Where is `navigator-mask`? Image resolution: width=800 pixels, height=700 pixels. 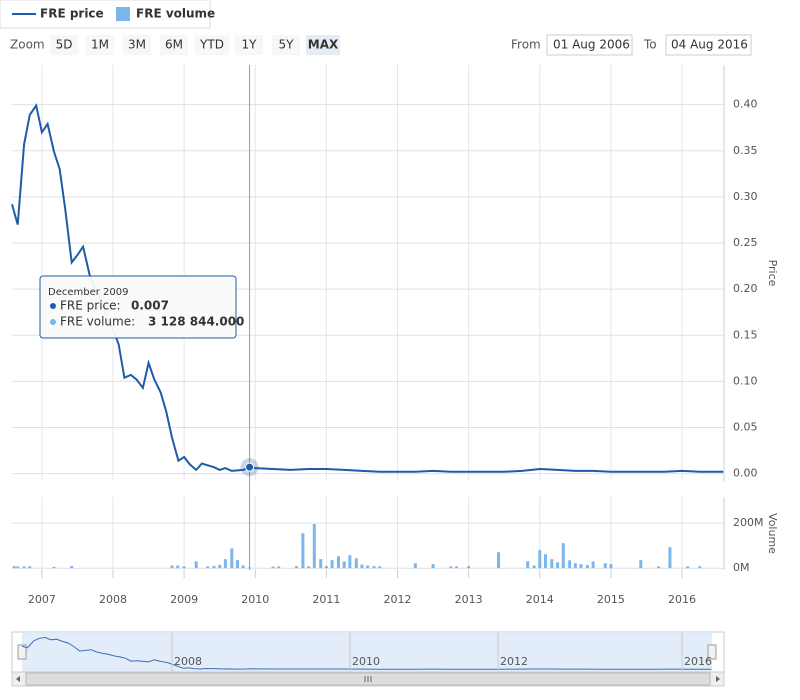
navigator-mask is located at coordinates (367, 652).